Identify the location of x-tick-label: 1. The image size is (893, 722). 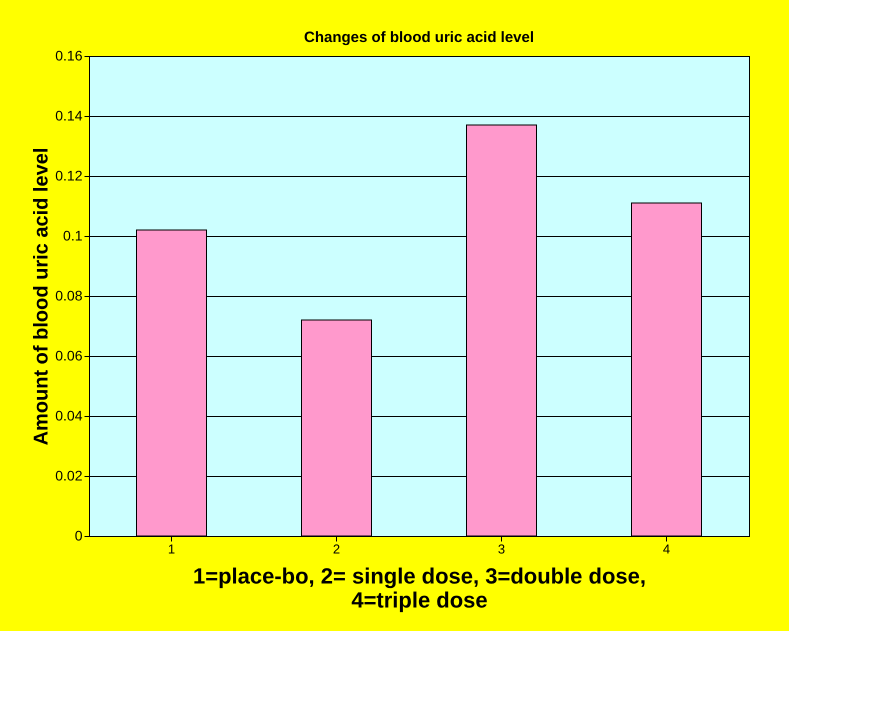
(172, 549).